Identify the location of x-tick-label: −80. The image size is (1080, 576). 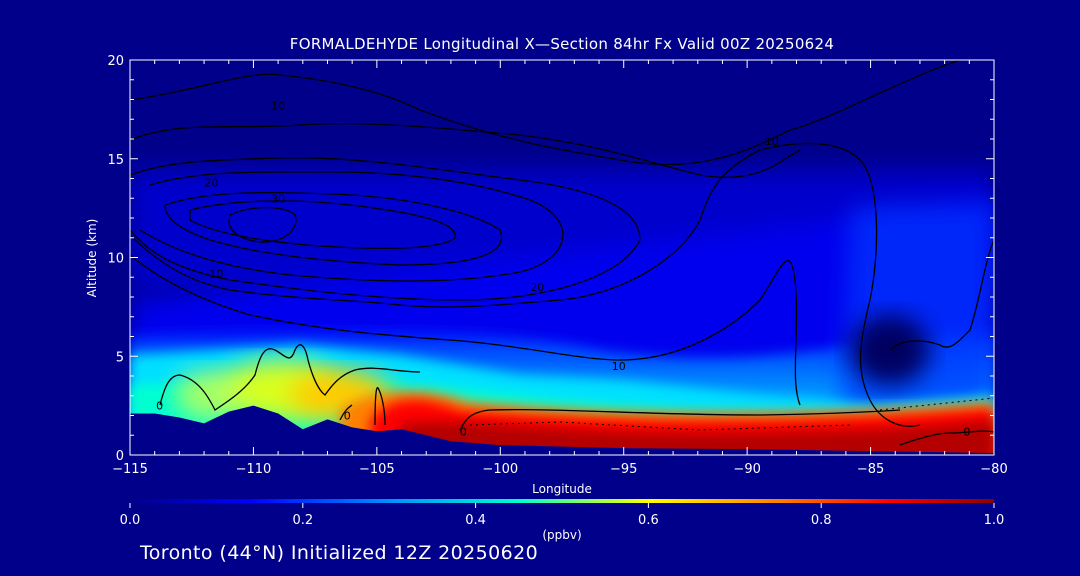
(993, 469).